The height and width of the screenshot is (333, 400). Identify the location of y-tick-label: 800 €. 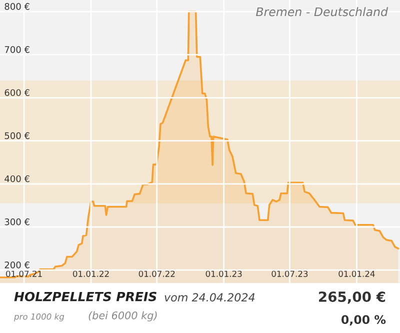
(17, 6).